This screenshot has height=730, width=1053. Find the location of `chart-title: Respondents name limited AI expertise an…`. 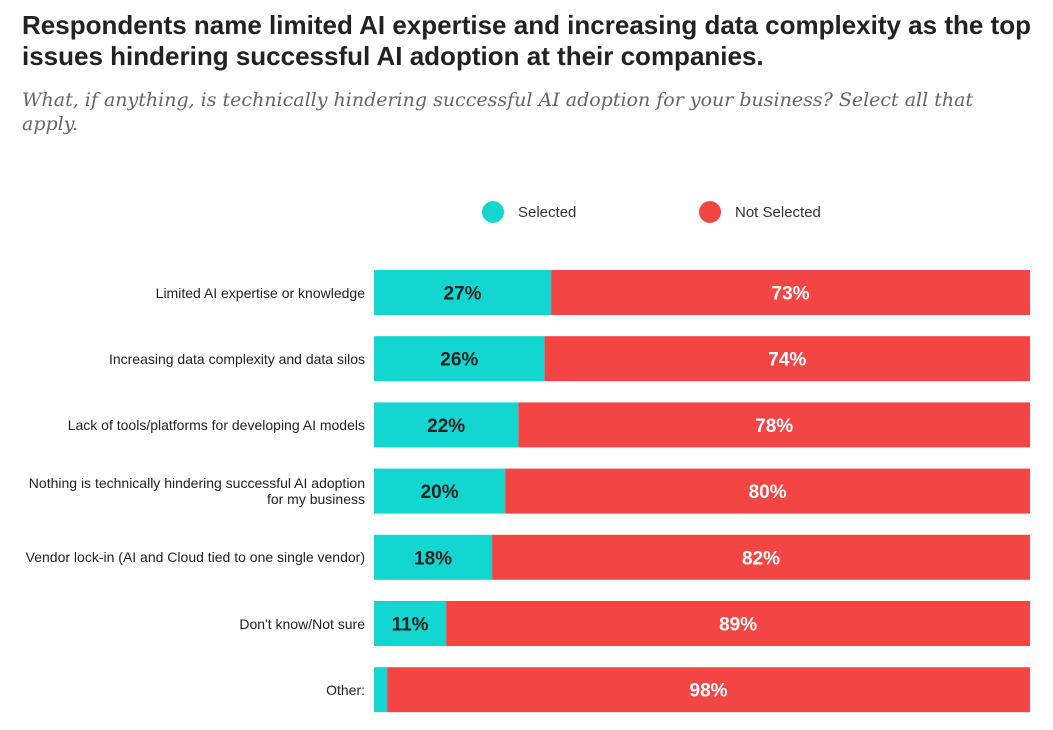

chart-title: Respondents name limited AI expertise an… is located at coordinates (526, 40).